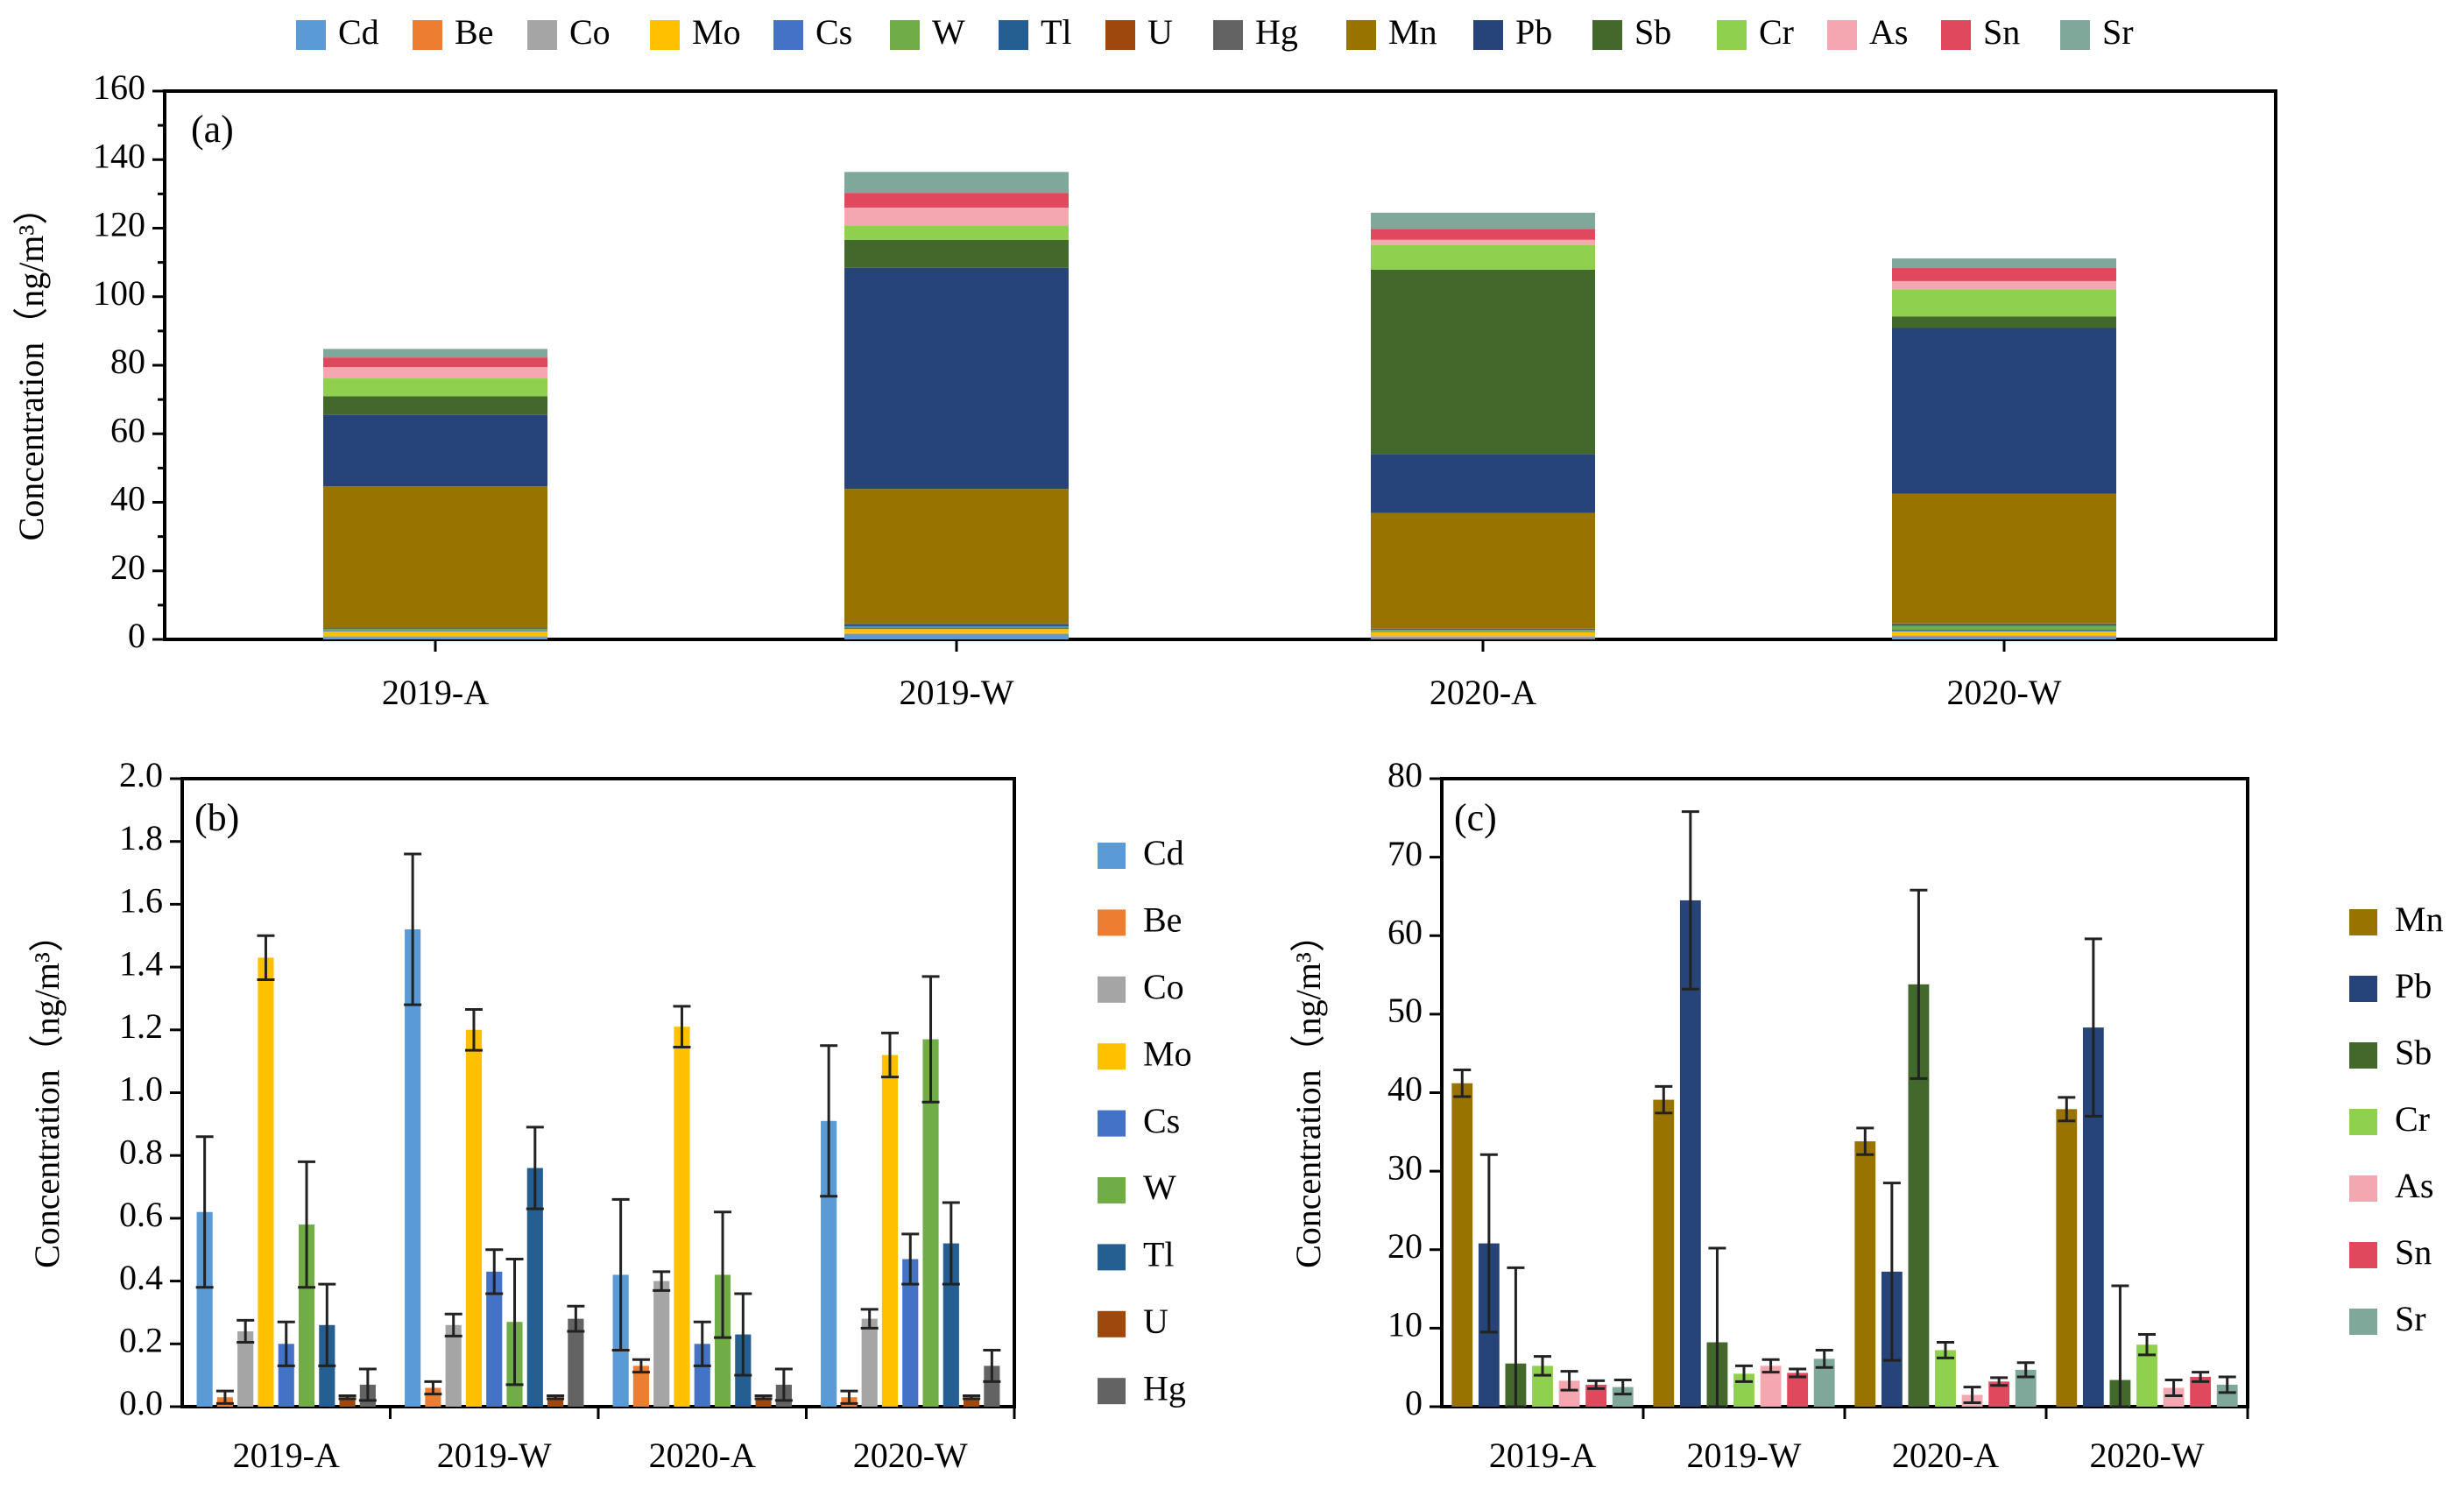  I want to click on y-tick-label: 0.0, so click(141, 1402).